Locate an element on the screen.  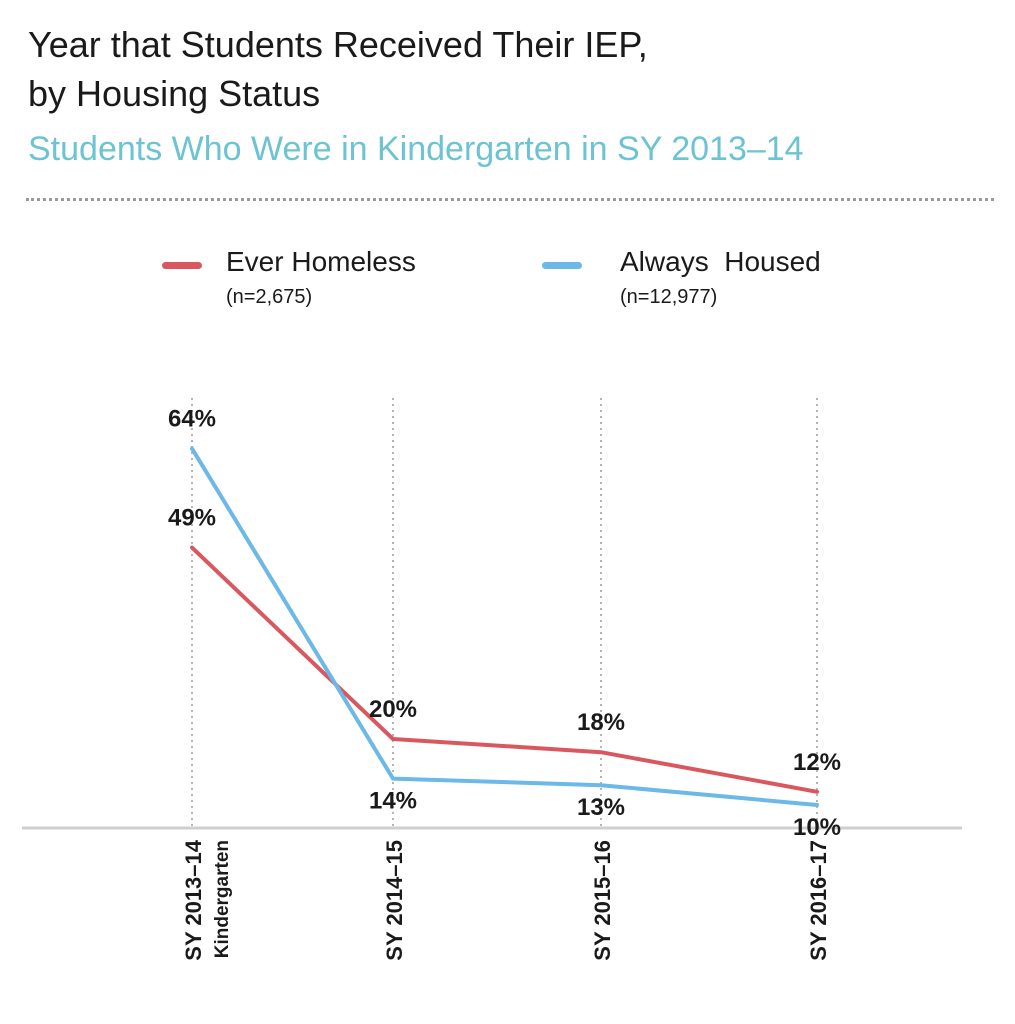
chart-title-line1: Year that Students Received Their IEP, is located at coordinates (338, 44).